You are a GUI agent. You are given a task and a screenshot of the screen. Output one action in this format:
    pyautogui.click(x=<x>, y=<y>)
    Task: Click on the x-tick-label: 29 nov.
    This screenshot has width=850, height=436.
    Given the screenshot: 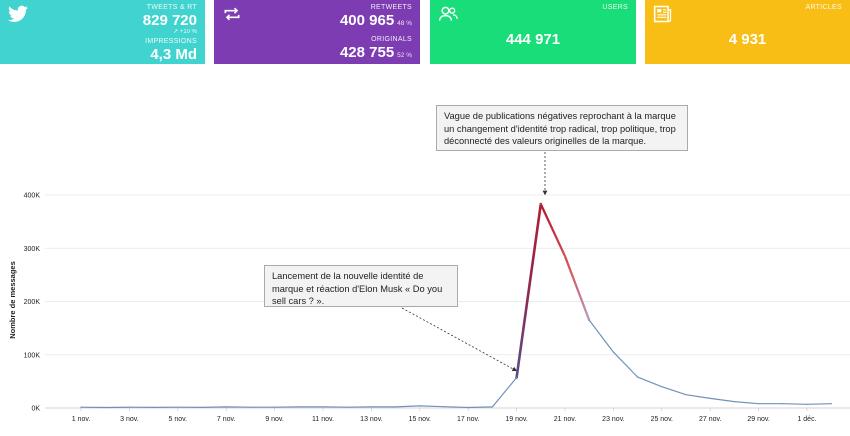 What is the action you would take?
    pyautogui.click(x=758, y=419)
    